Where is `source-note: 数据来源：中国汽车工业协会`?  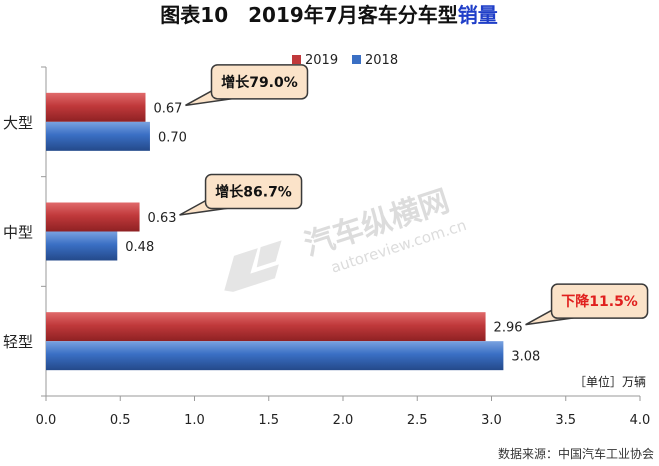
source-note: 数据来源：中国汽车工业协会 is located at coordinates (576, 453).